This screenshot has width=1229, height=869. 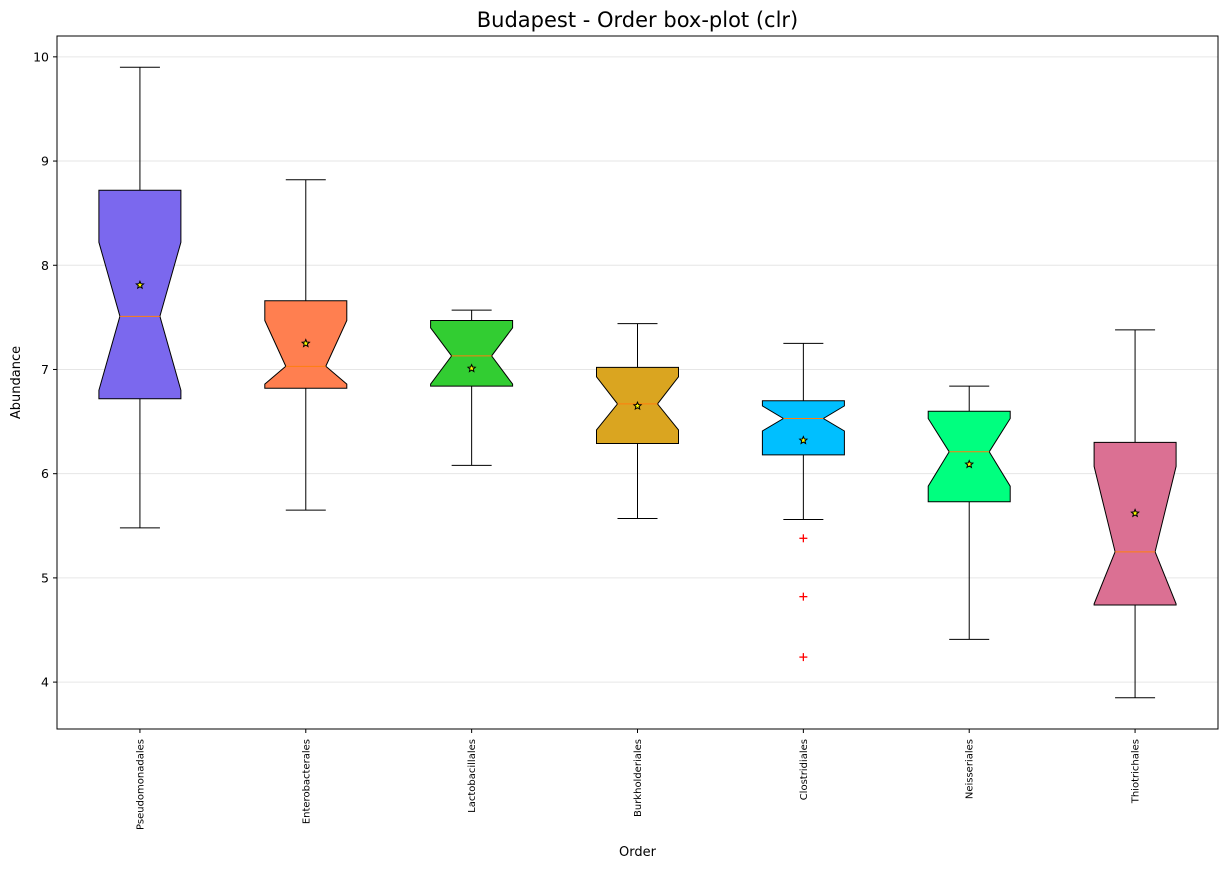 What do you see at coordinates (472, 776) in the screenshot?
I see `x-tick-label: Lactobacillales` at bounding box center [472, 776].